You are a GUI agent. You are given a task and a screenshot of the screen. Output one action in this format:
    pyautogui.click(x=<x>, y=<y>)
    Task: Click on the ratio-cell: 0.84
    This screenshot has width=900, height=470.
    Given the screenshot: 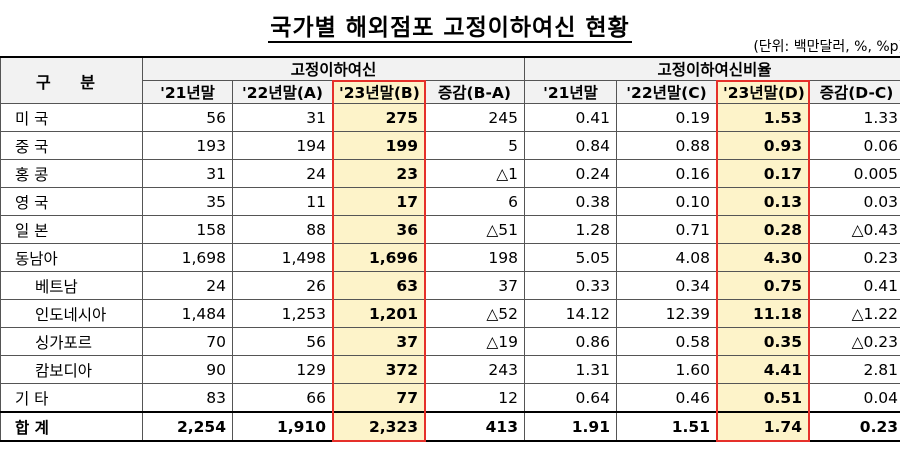 What is the action you would take?
    pyautogui.click(x=570, y=145)
    